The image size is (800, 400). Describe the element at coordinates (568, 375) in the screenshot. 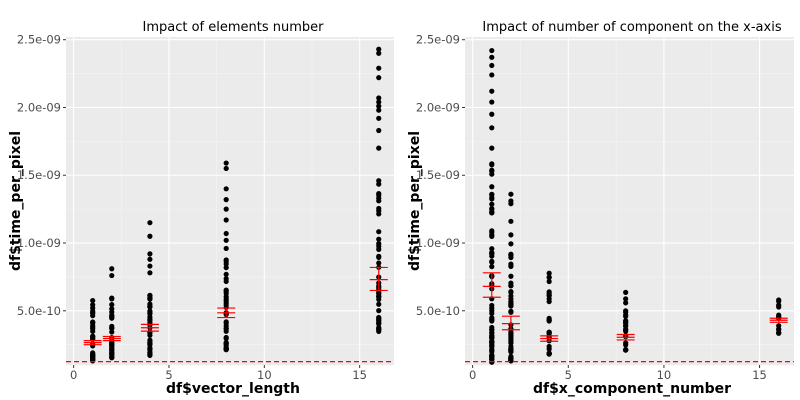

I see `x-tick-label: 5` at that location.